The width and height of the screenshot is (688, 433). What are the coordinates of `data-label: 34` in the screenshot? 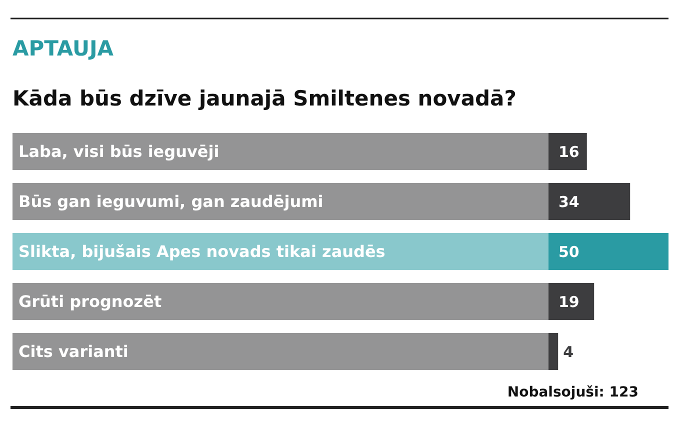 It's located at (569, 202).